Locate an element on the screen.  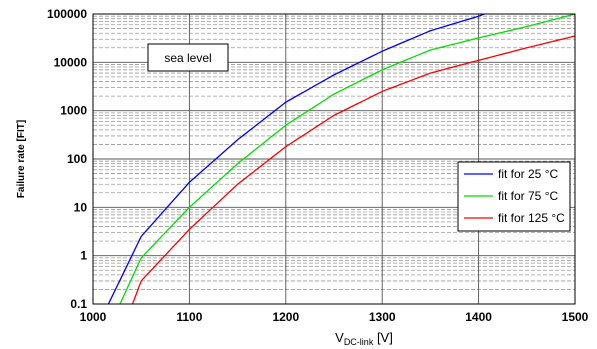
annotation-text: sea level is located at coordinates (187, 58).